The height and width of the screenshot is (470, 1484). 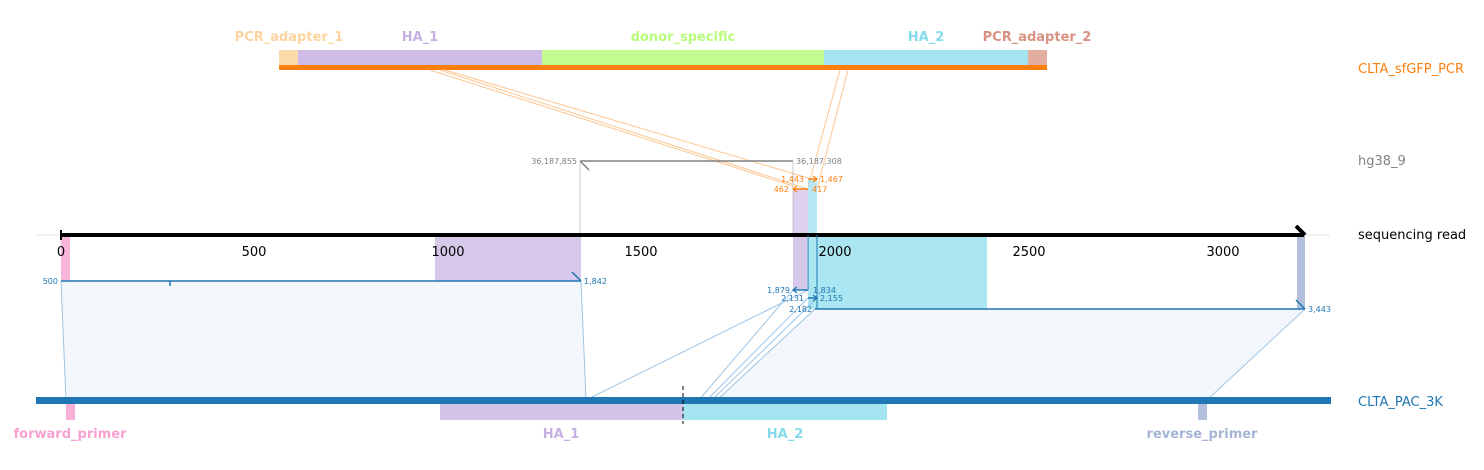 What do you see at coordinates (1319, 309) in the screenshot?
I see `reference-alignment-right: 3,443` at bounding box center [1319, 309].